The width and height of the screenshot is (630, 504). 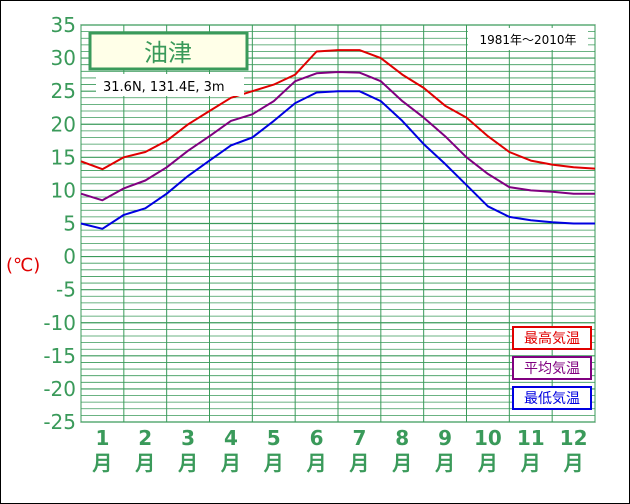 What do you see at coordinates (488, 438) in the screenshot?
I see `x-tick-label: 10` at bounding box center [488, 438].